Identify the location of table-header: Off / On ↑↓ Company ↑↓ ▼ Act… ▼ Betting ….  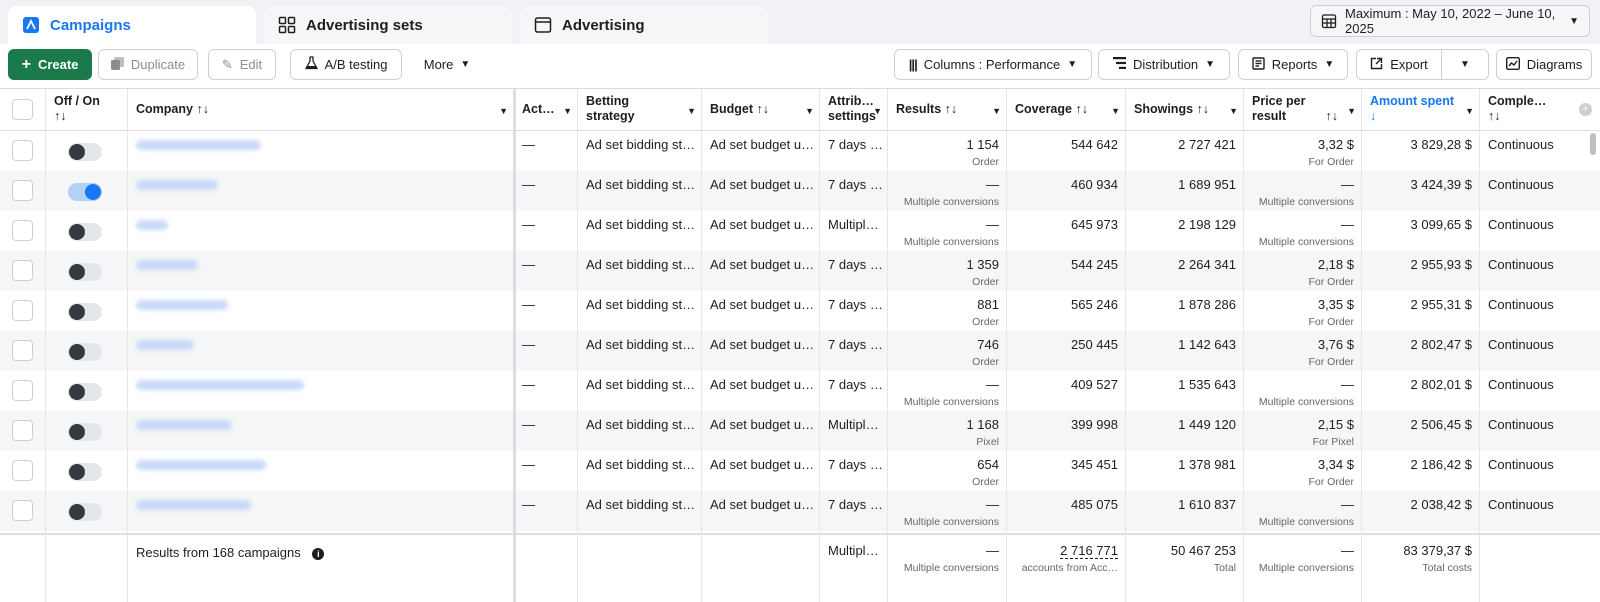
(800, 110).